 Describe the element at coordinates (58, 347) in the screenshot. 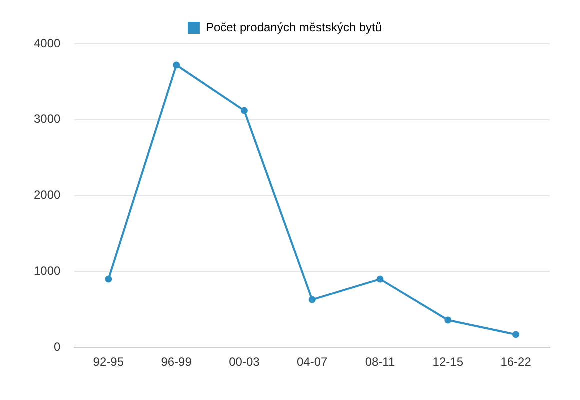

I see `y-tick-label: 0` at that location.